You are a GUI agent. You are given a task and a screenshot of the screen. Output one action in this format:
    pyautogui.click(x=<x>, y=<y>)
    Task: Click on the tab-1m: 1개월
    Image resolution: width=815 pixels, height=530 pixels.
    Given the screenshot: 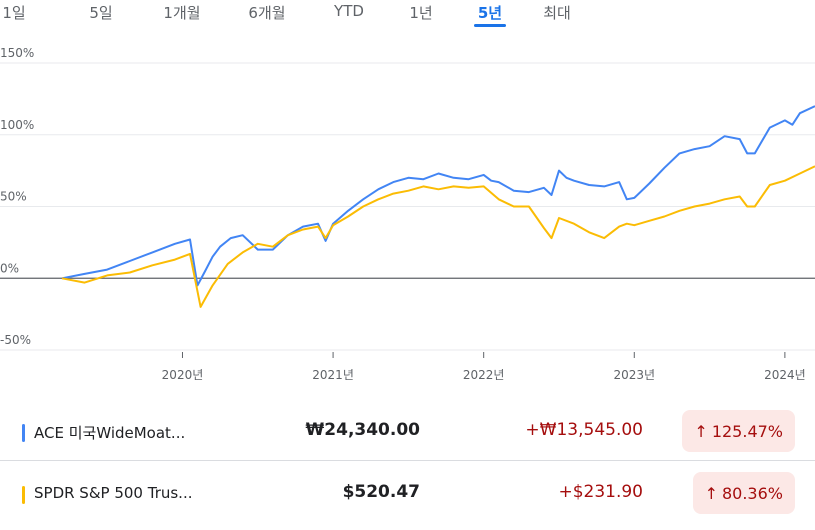 What is the action you would take?
    pyautogui.click(x=182, y=13)
    